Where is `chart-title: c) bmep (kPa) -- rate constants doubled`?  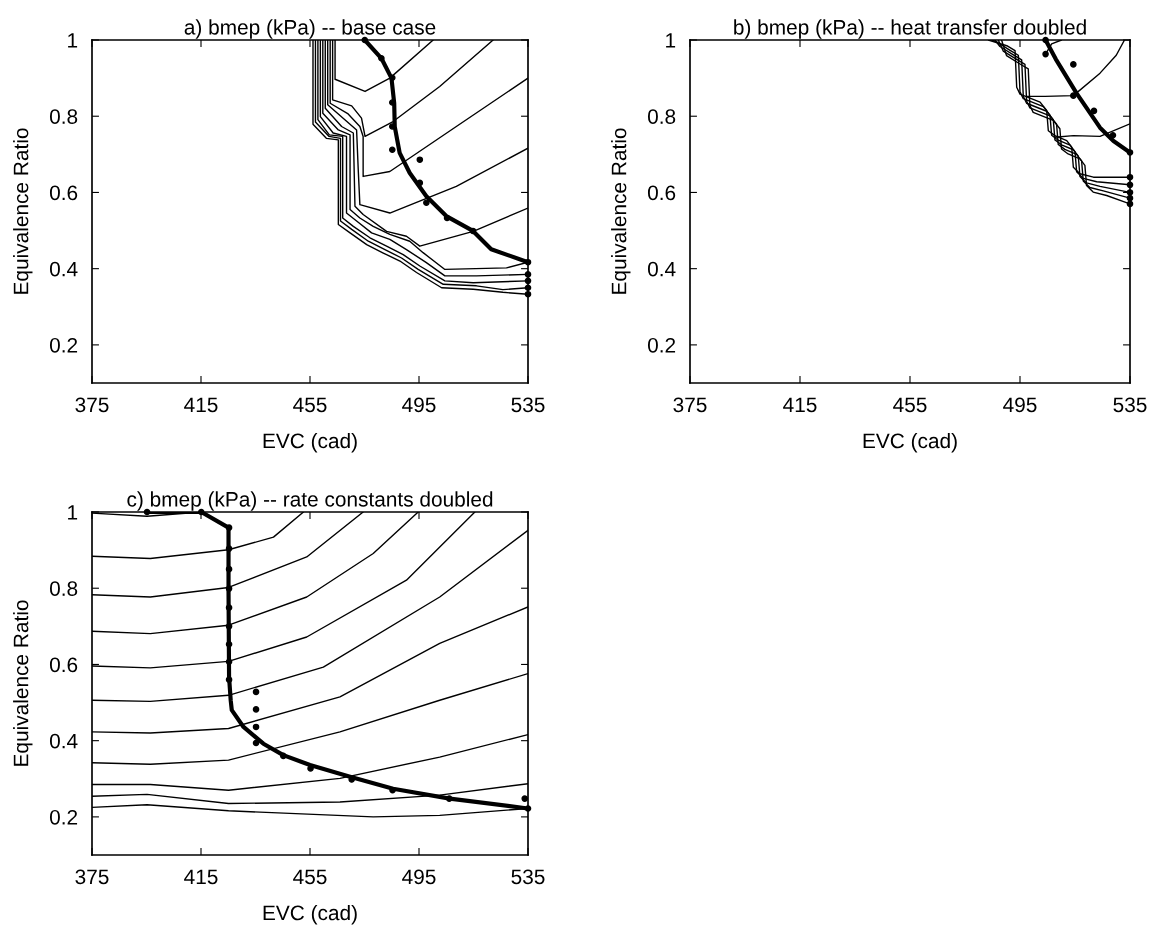 chart-title: c) bmep (kPa) -- rate constants doubled is located at coordinates (310, 501).